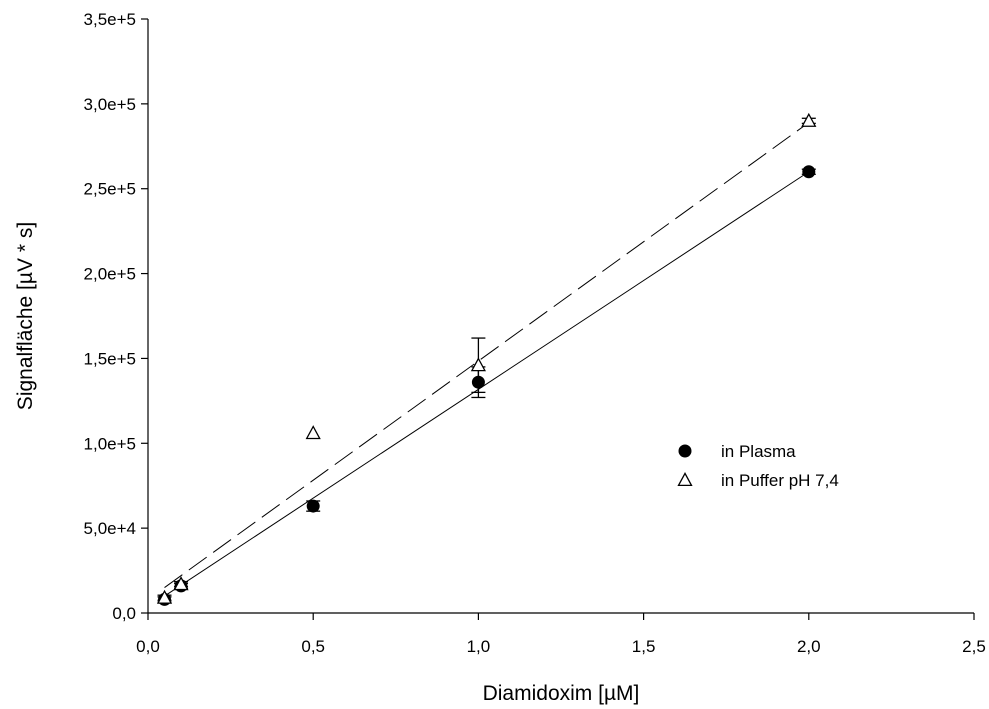 The image size is (989, 709). I want to click on x-axis-title: Diamidoxim [µM], so click(561, 693).